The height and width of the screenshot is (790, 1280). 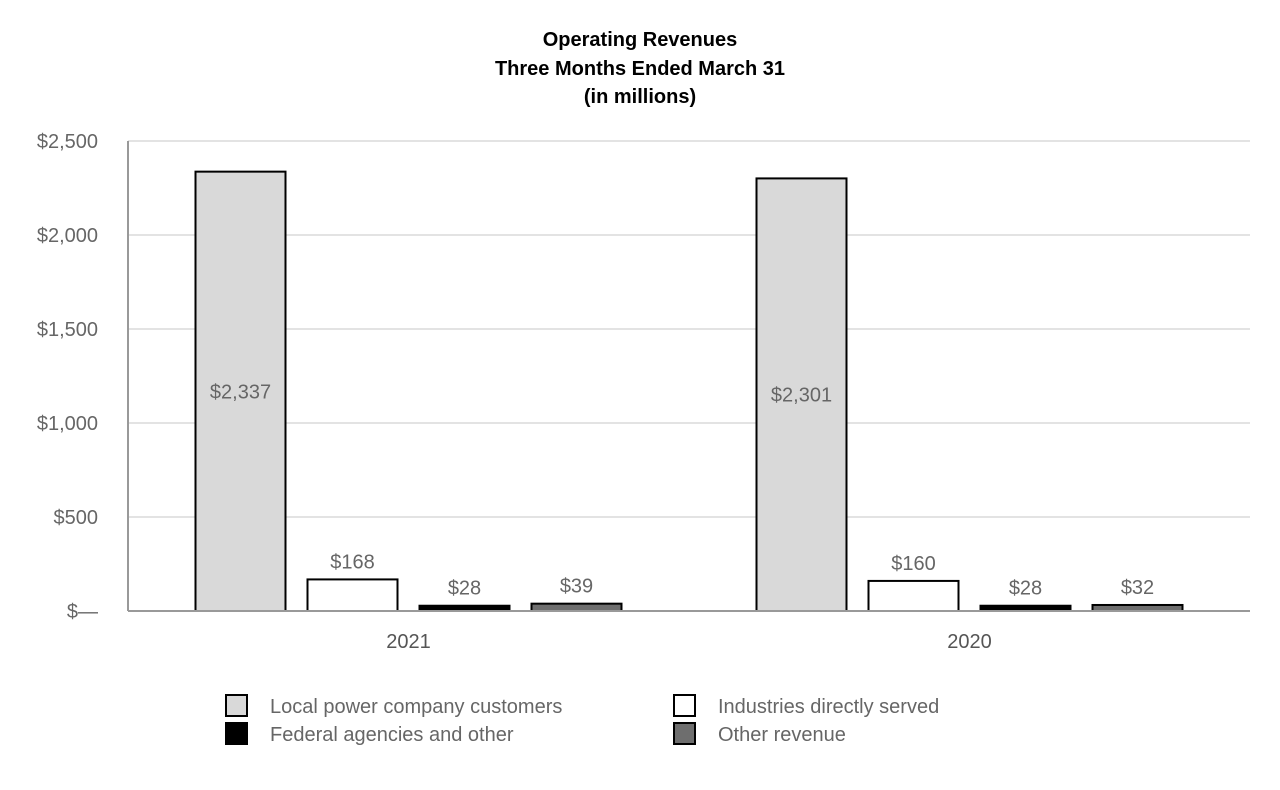 I want to click on data-label: $32, so click(x=1137, y=588).